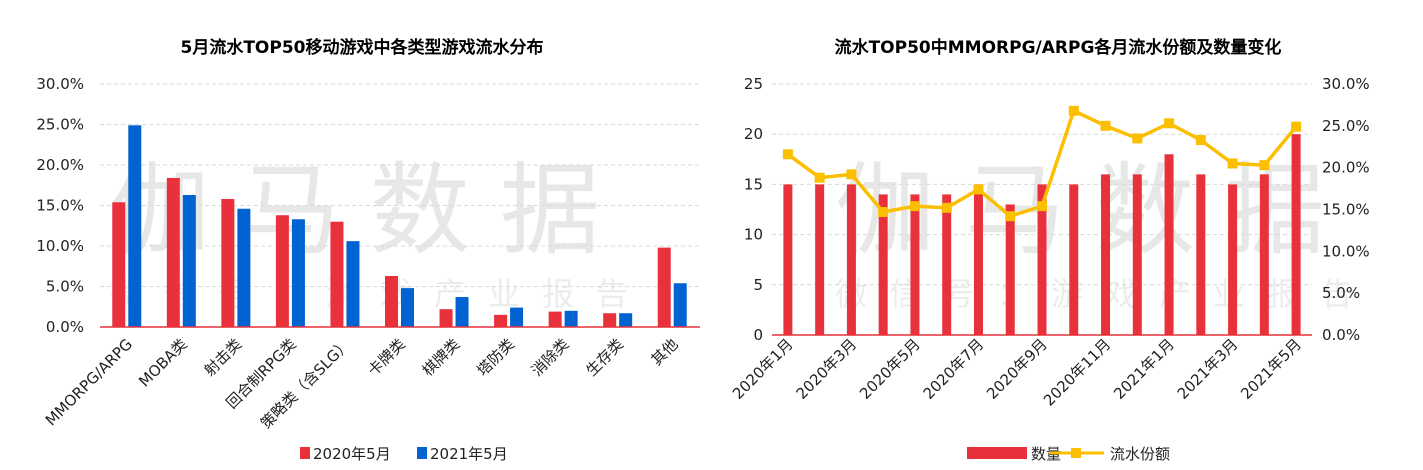 This screenshot has width=1423, height=470. I want to click on y-right-tick-label: 20.0%, so click(1346, 168).